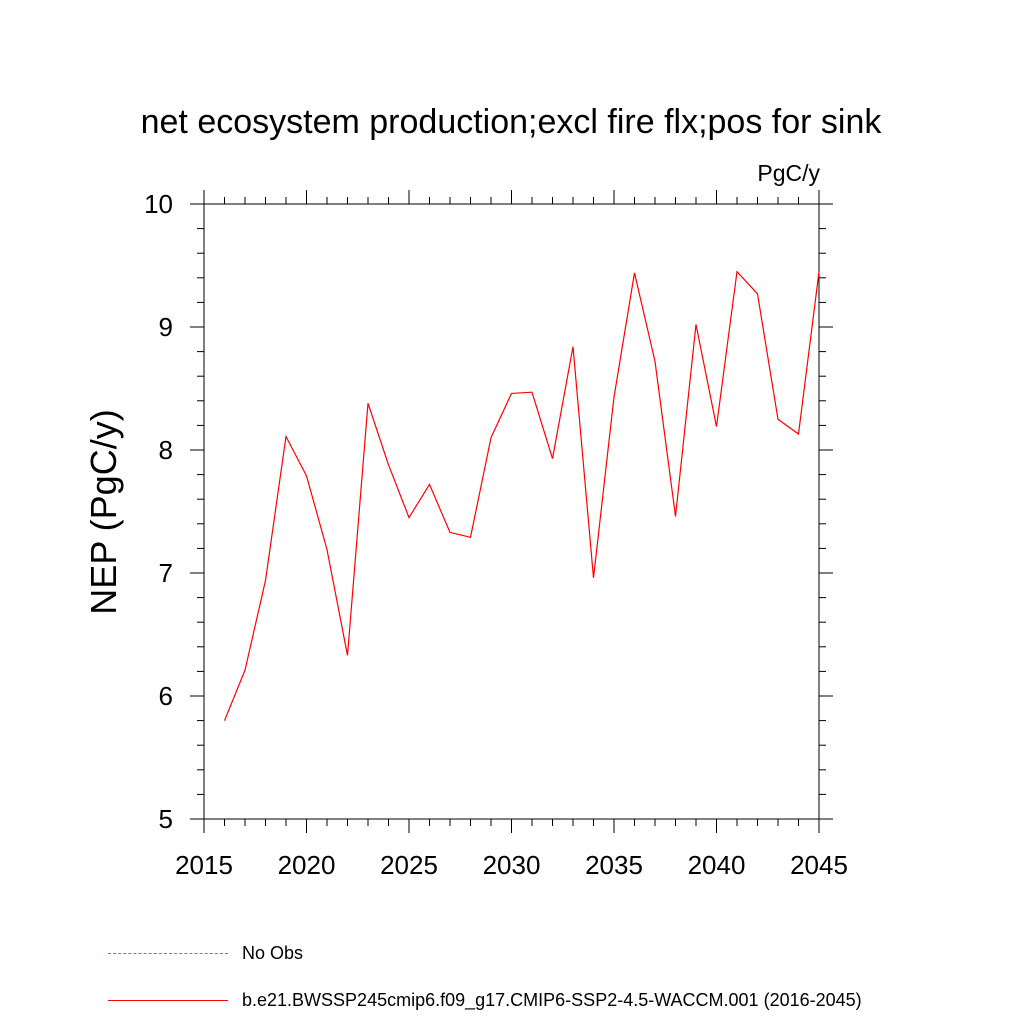  Describe the element at coordinates (103, 511) in the screenshot. I see `y-axis-label: NEP (PgC/y)` at that location.